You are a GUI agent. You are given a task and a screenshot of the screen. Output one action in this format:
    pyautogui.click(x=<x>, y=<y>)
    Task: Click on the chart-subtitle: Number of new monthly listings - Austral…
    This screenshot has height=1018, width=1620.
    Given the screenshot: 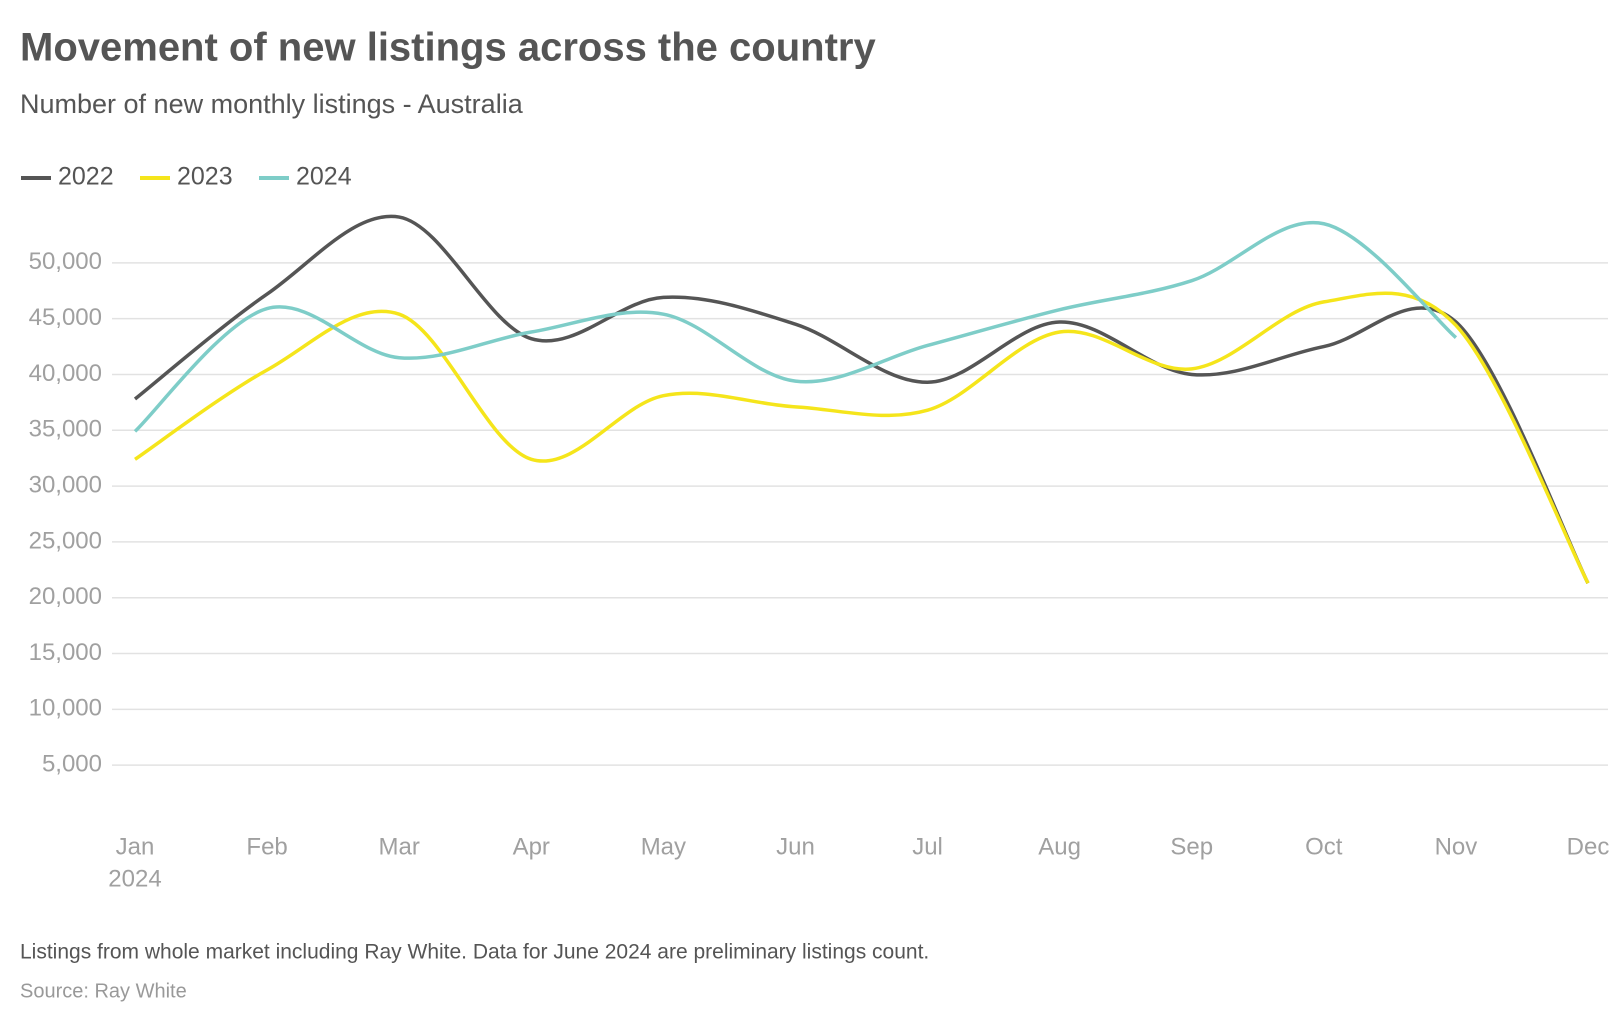 What is the action you would take?
    pyautogui.click(x=272, y=104)
    